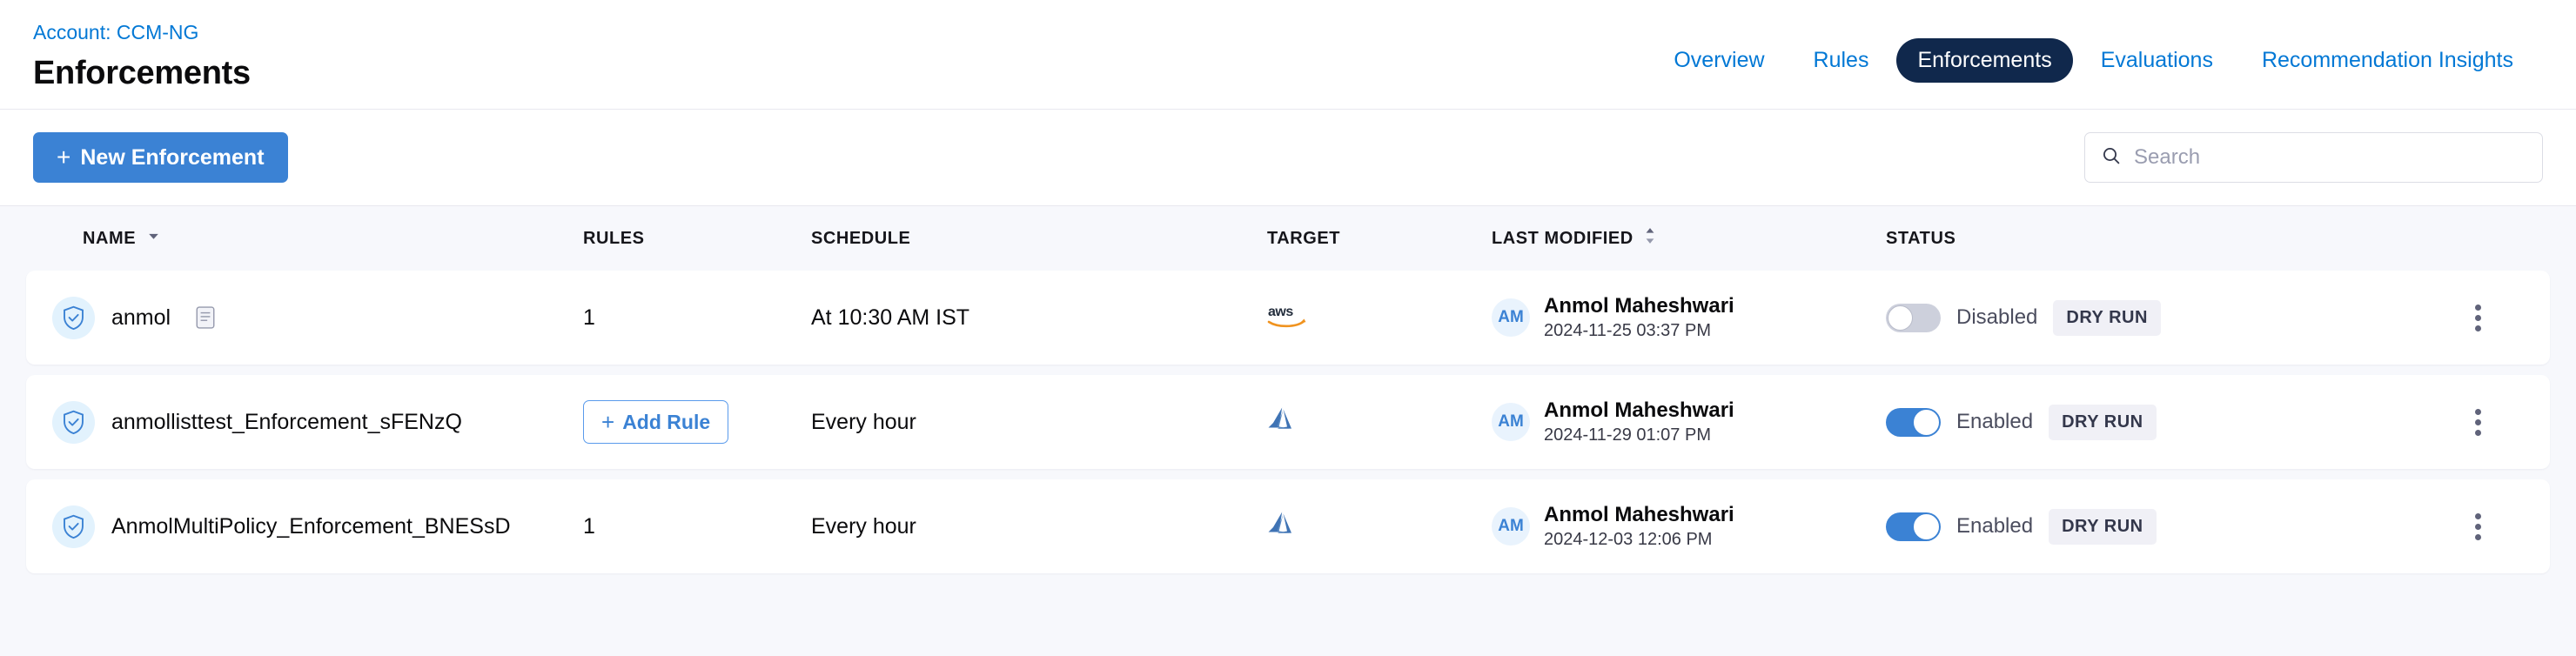  I want to click on column-header-name-label: NAME, so click(110, 238).